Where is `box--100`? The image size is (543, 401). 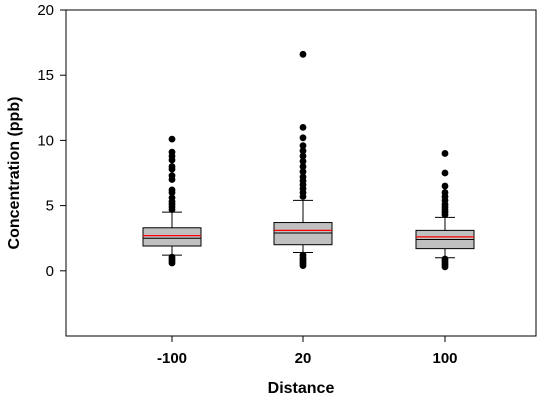
box--100 is located at coordinates (172, 201).